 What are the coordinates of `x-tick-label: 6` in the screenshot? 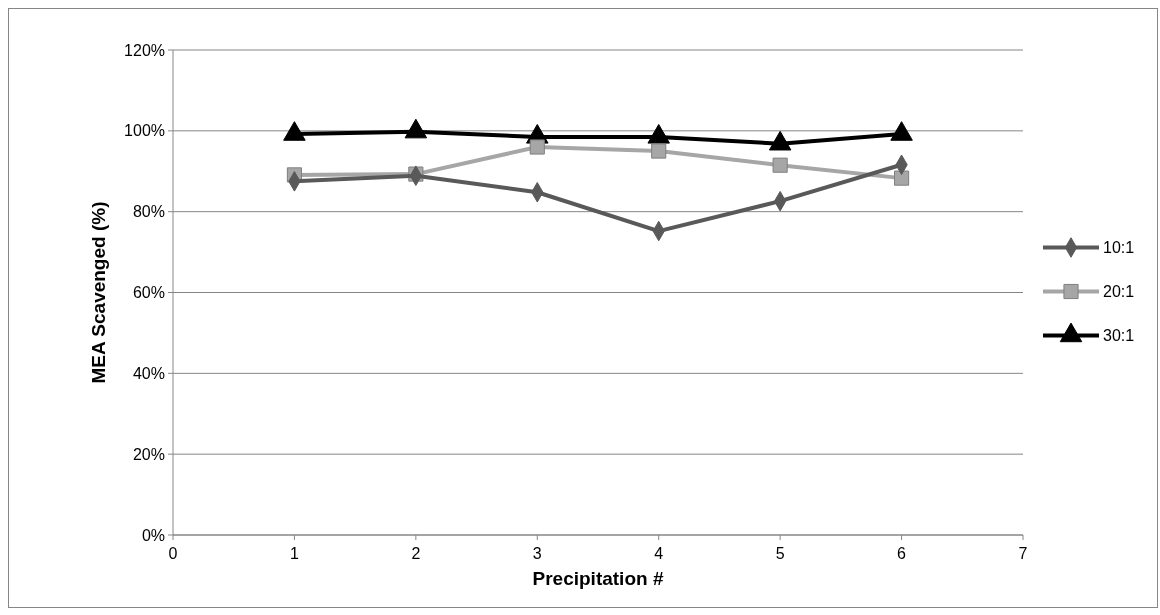 It's located at (902, 553).